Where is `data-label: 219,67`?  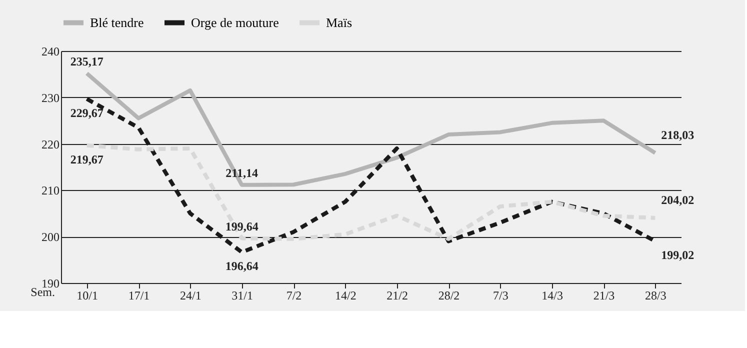
data-label: 219,67 is located at coordinates (87, 159).